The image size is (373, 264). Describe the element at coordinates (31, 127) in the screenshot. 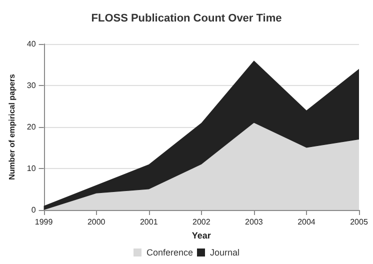

I see `y-tick-label: 20` at that location.